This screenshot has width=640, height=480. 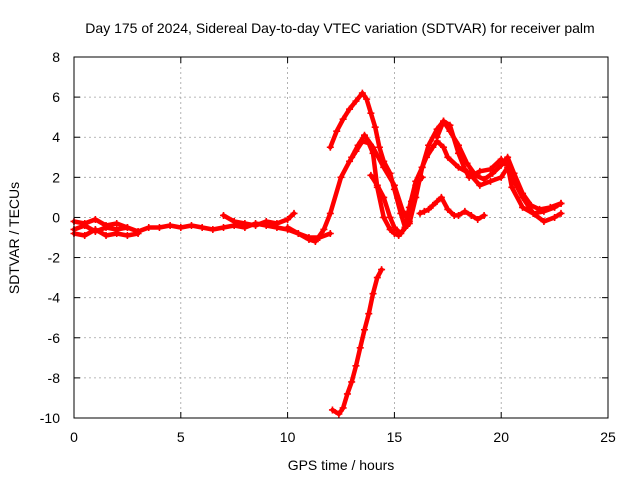 What do you see at coordinates (54, 298) in the screenshot?
I see `y-tick-label: -4` at bounding box center [54, 298].